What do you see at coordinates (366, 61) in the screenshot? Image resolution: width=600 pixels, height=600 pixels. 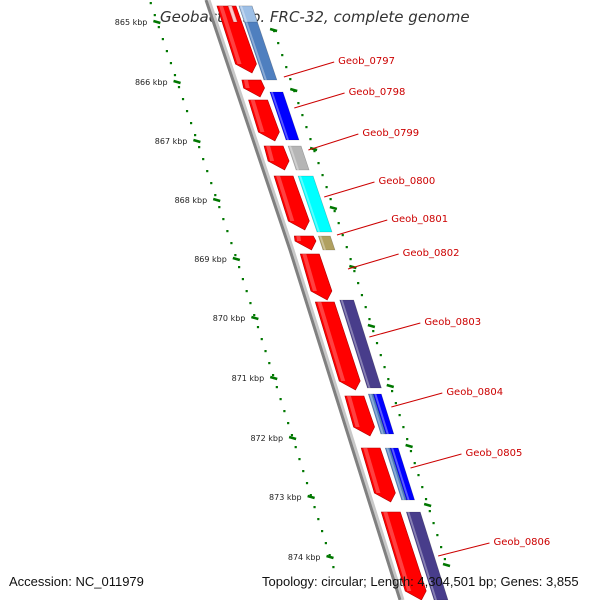 I see `gene-label: Geob_0797` at bounding box center [366, 61].